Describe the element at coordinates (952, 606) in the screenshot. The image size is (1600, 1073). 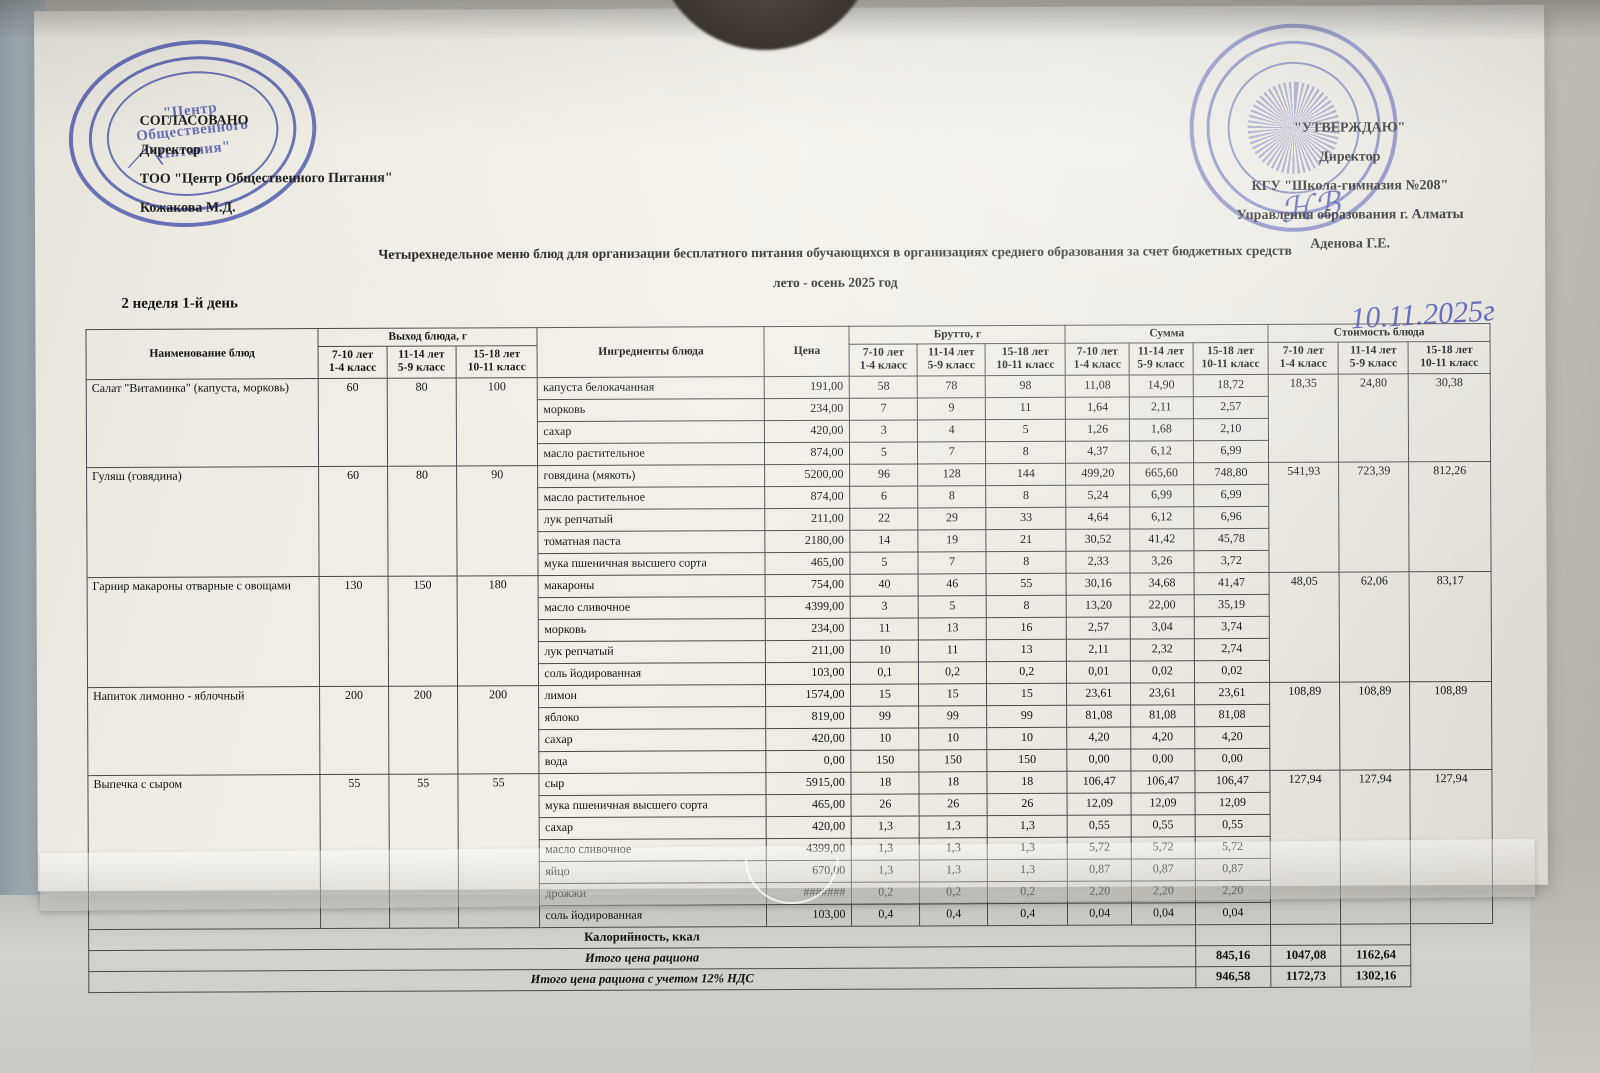
I see `cell-brutto-2: 5` at that location.